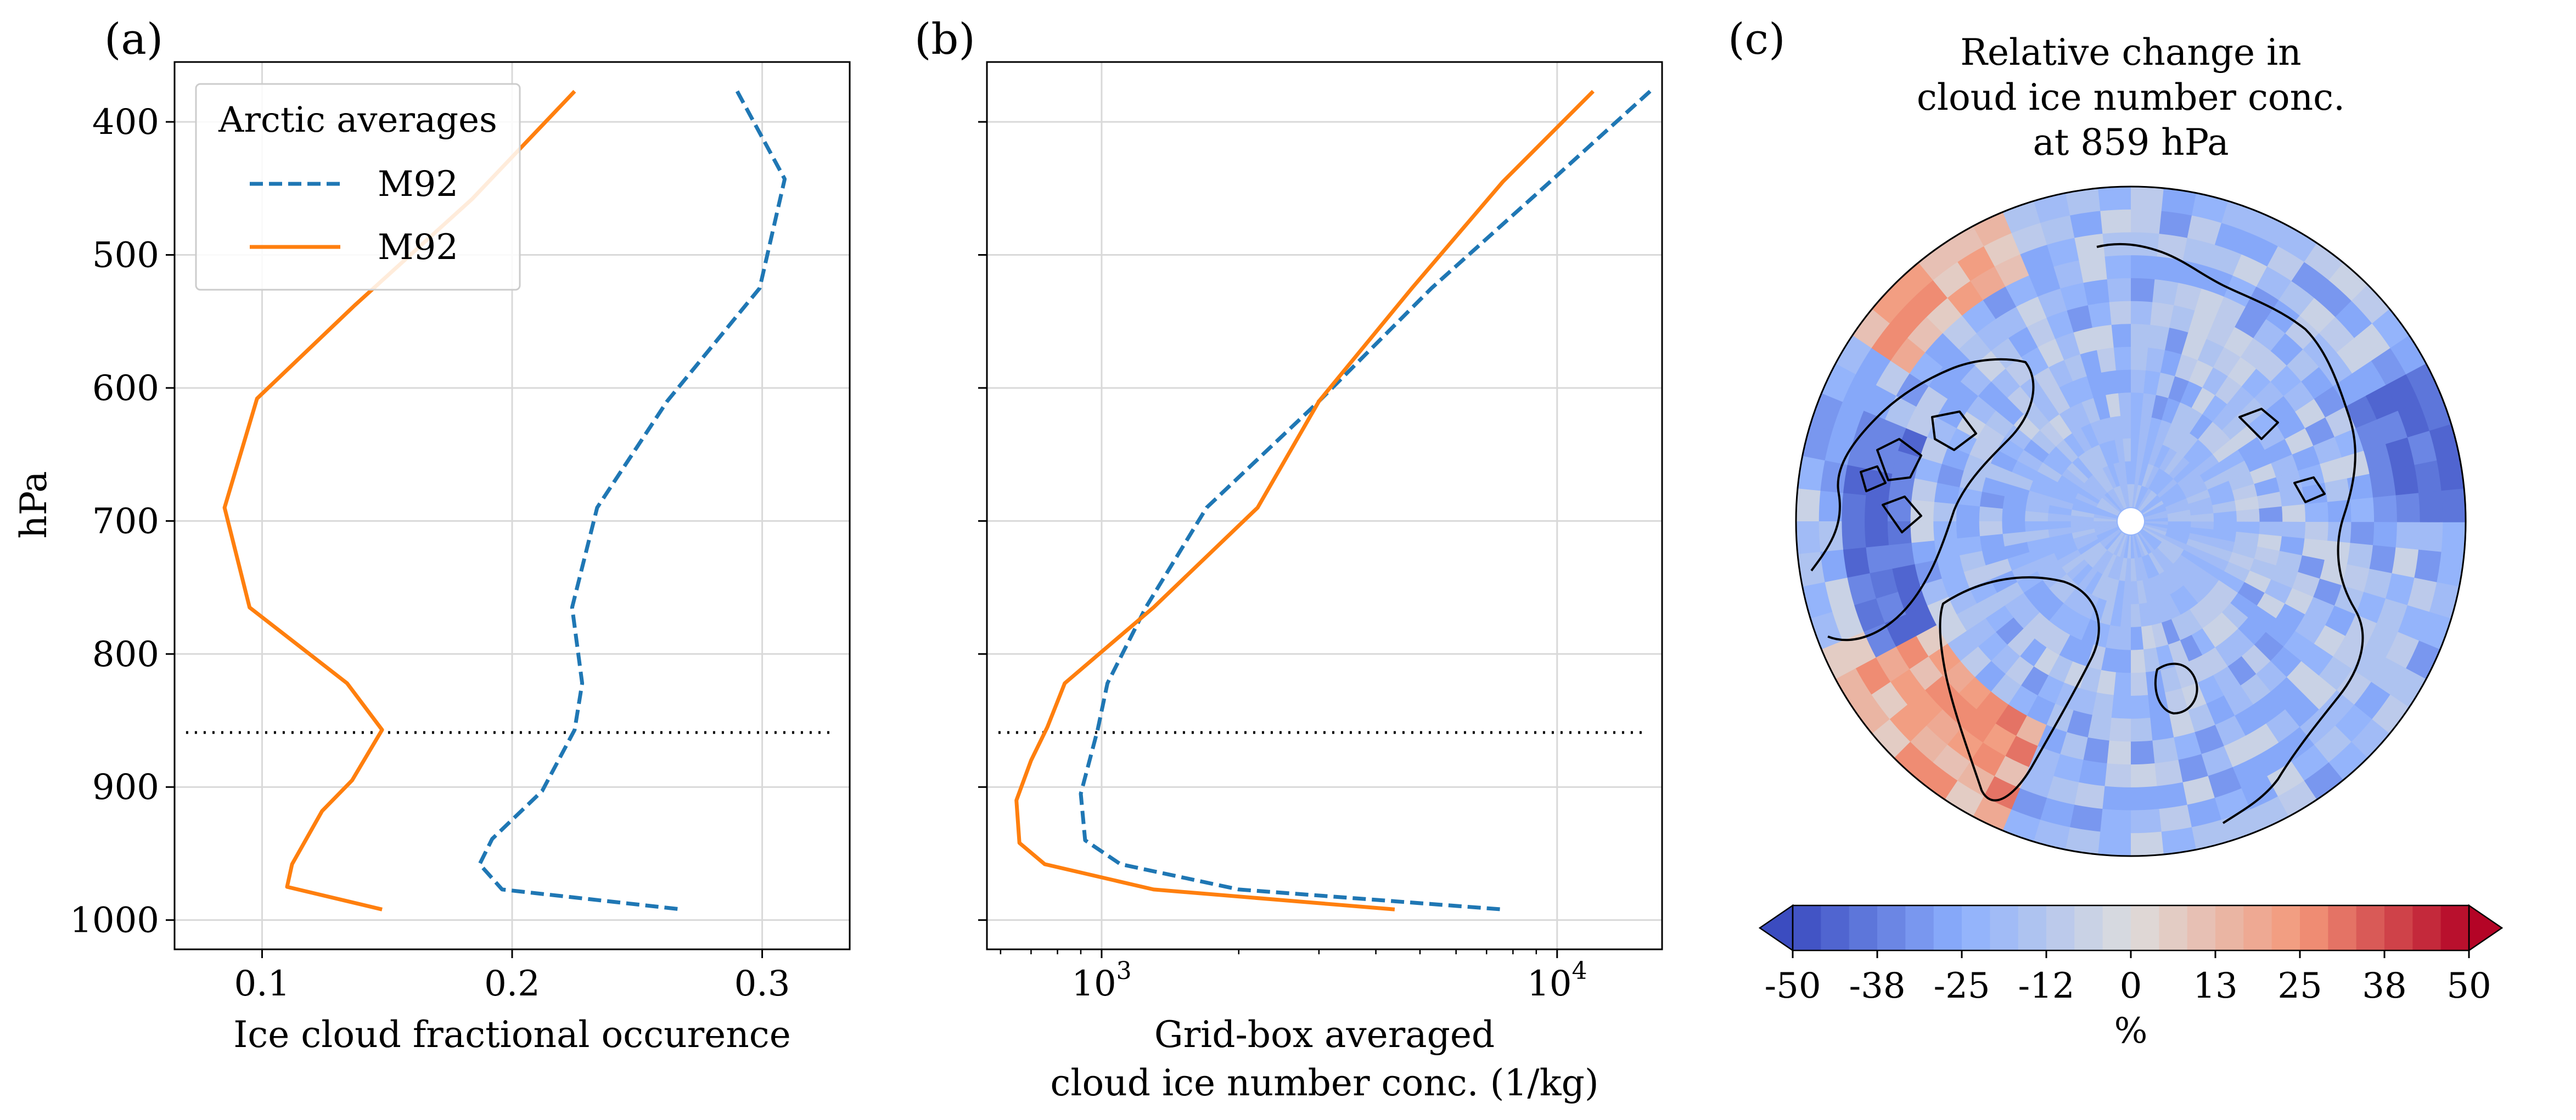  I want to click on colorbar-extend-min, so click(1776, 928).